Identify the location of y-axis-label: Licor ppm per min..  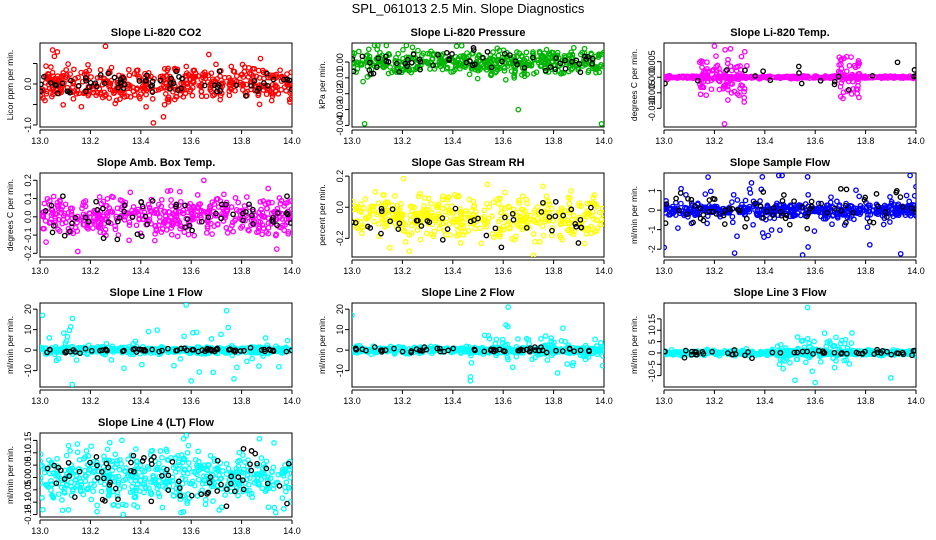
(10, 85).